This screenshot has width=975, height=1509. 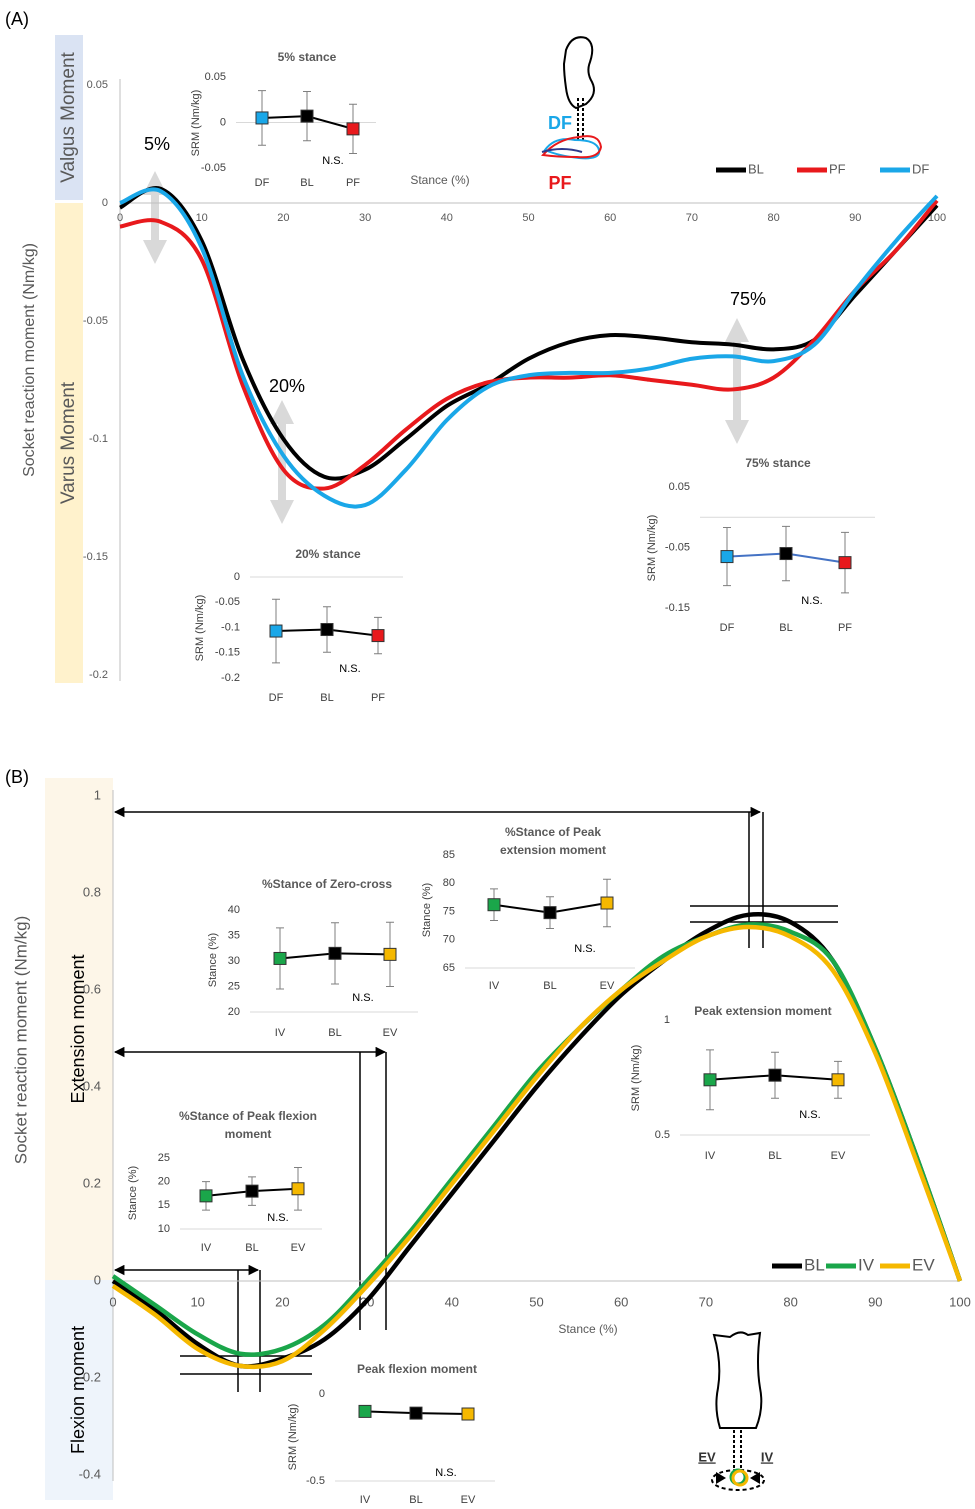 I want to click on y-tick-label: 35, so click(x=234, y=935).